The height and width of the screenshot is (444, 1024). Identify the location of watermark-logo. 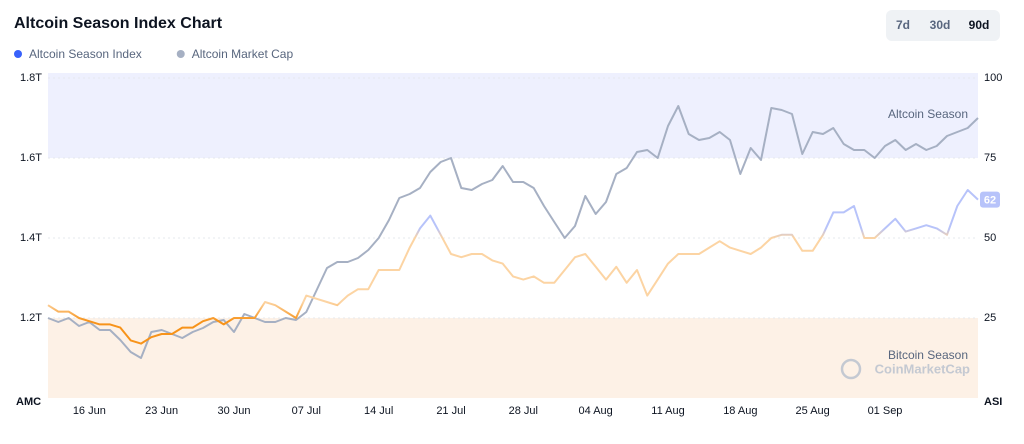
(851, 369).